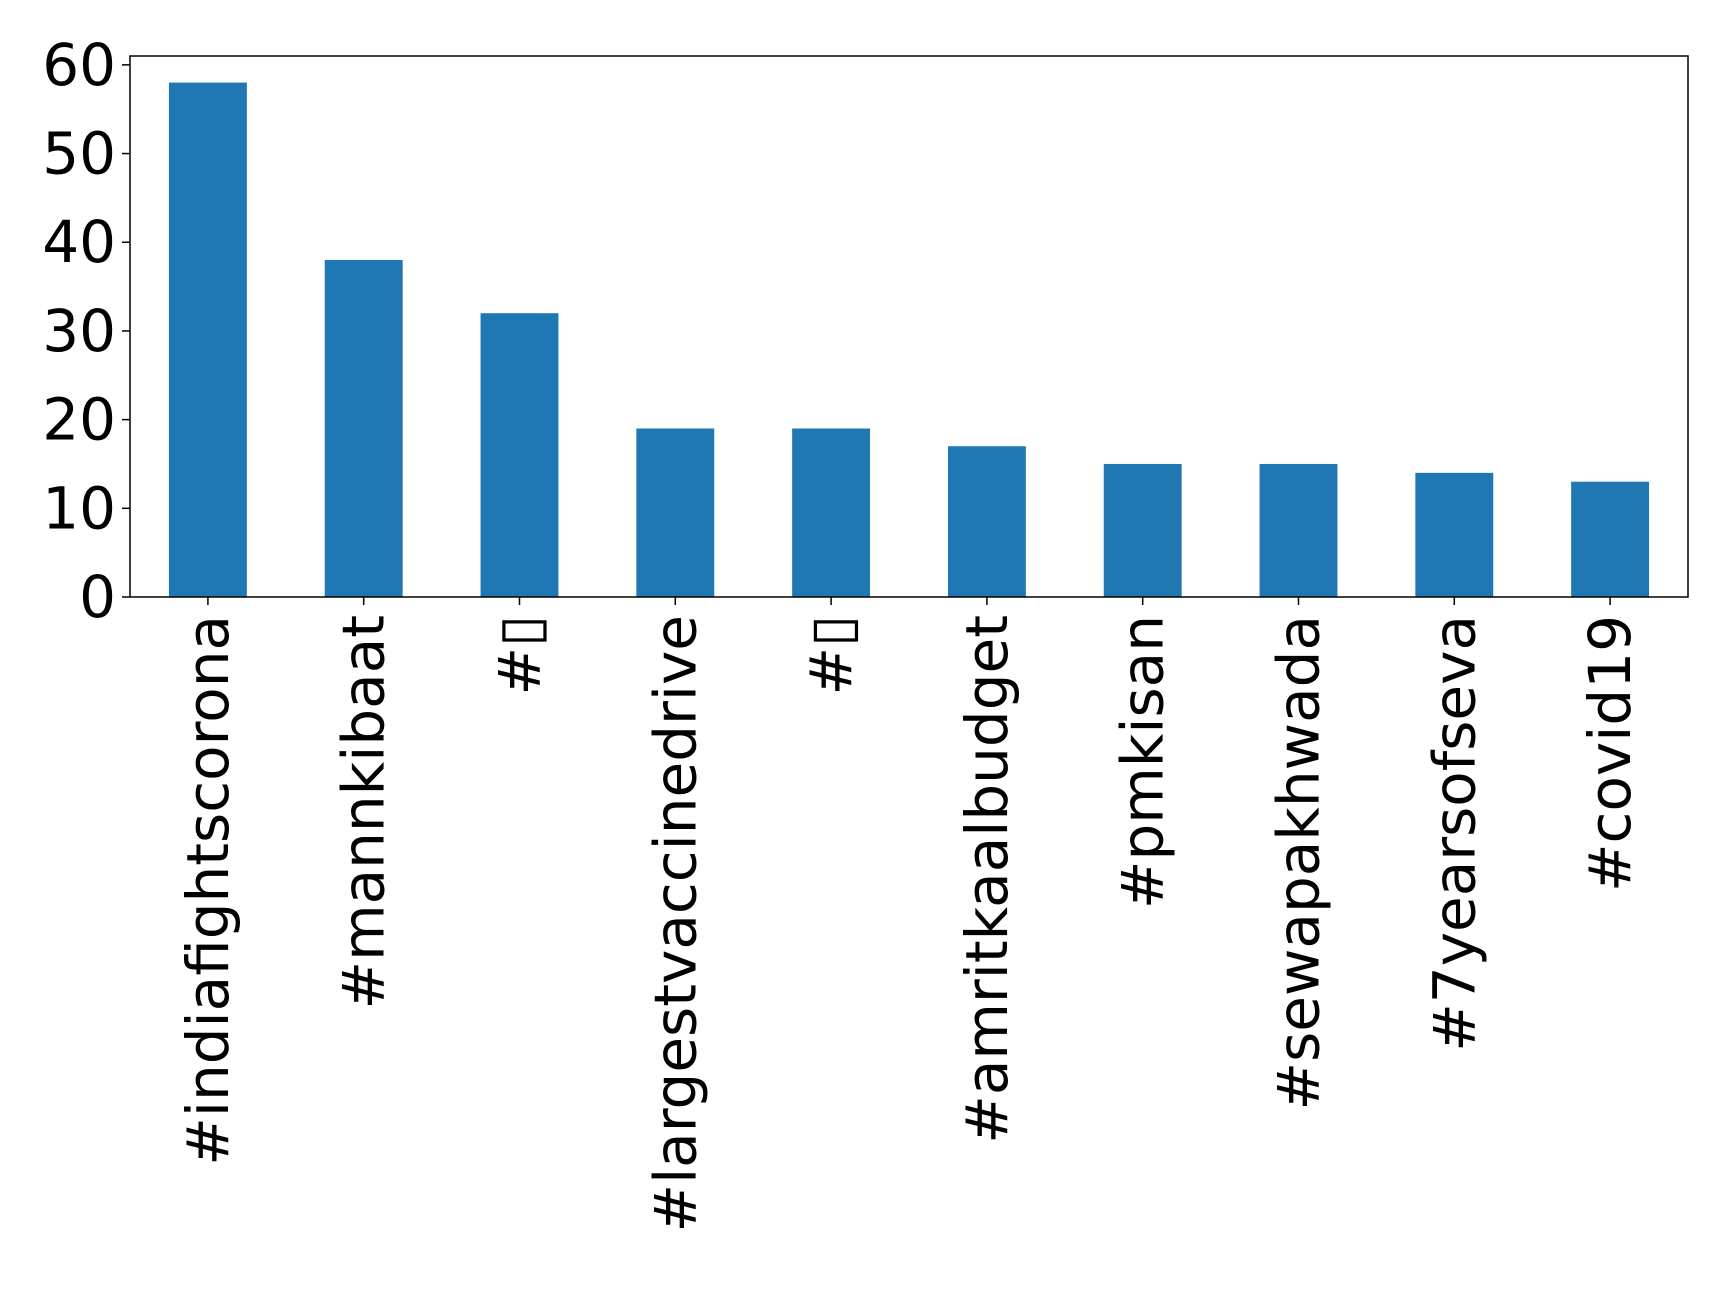 Image resolution: width=1719 pixels, height=1309 pixels. I want to click on x-tick-label: #largestvaccinedrive, so click(675, 924).